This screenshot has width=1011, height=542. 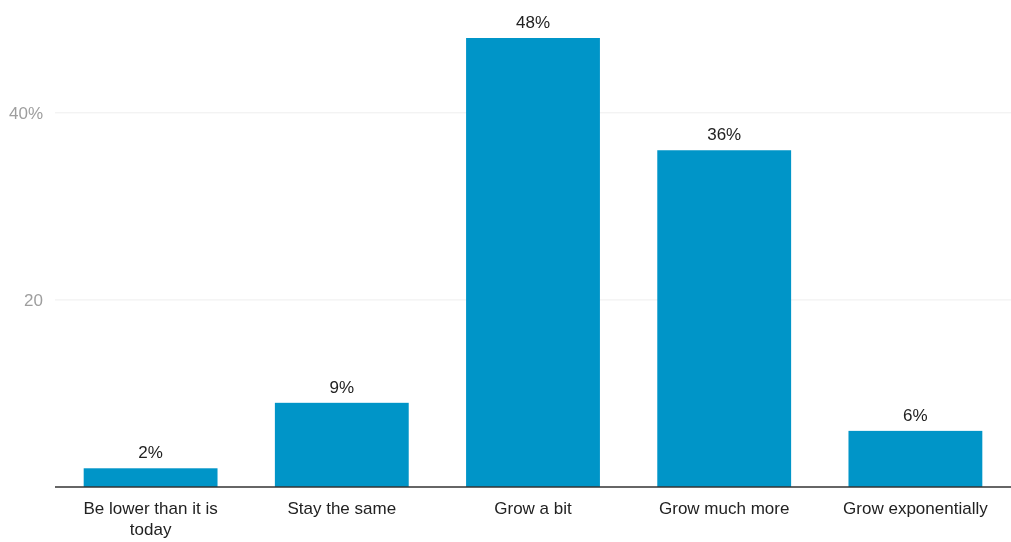 I want to click on x-tick-label: Grow much more, so click(x=724, y=508).